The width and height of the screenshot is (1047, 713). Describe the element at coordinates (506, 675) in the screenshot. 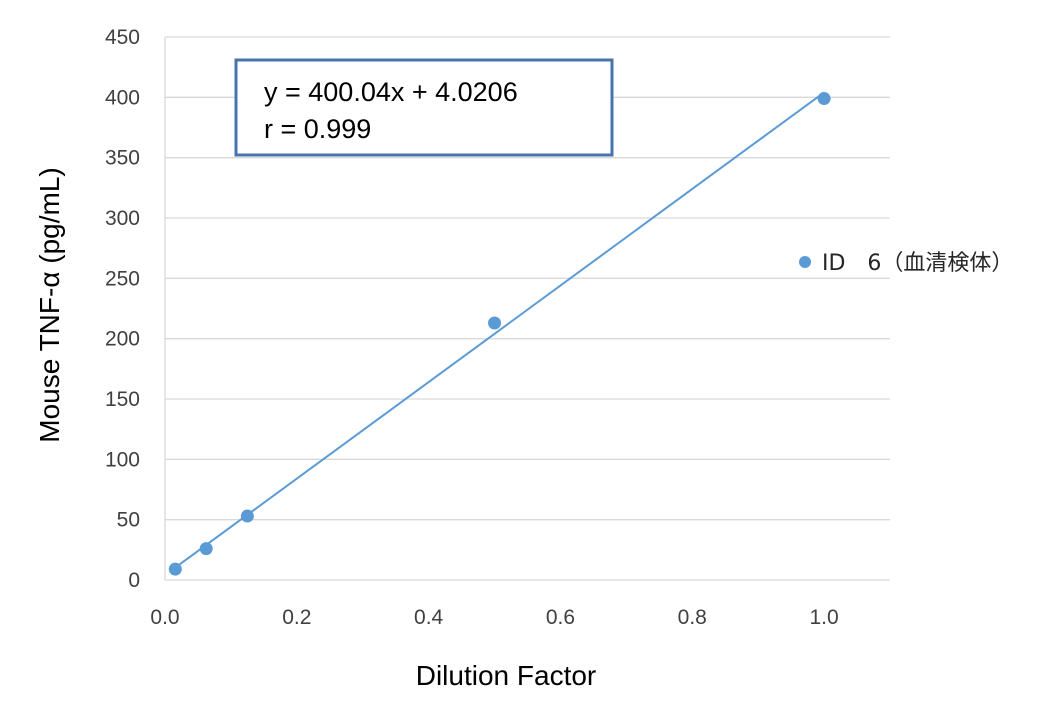

I see `x-axis-title: Dilution Factor` at that location.